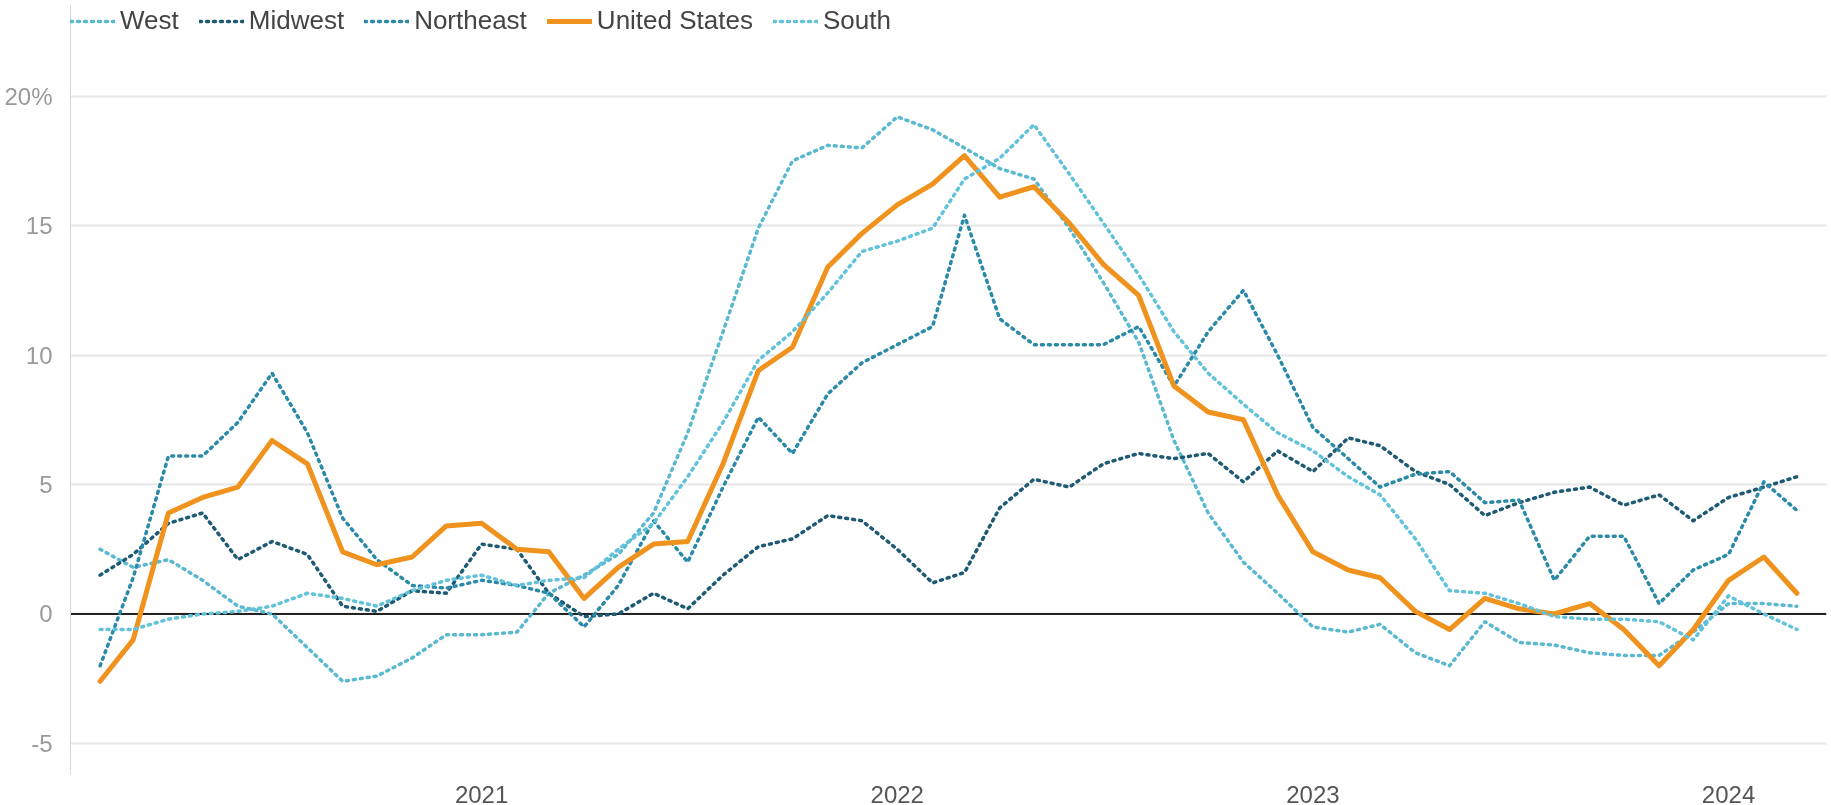 The height and width of the screenshot is (805, 1831). I want to click on y-tick-label: 10, so click(39, 355).